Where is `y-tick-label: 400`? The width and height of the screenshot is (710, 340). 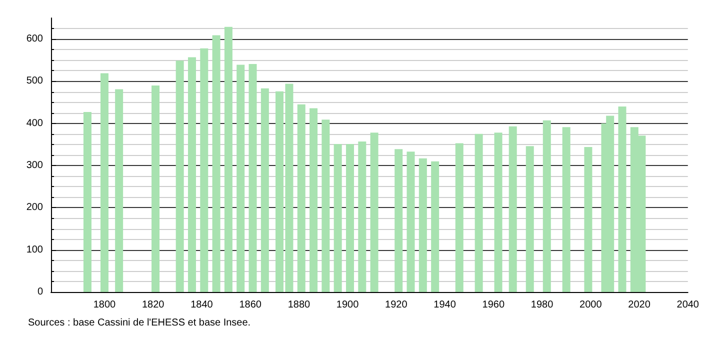 y-tick-label: 400 is located at coordinates (35, 123).